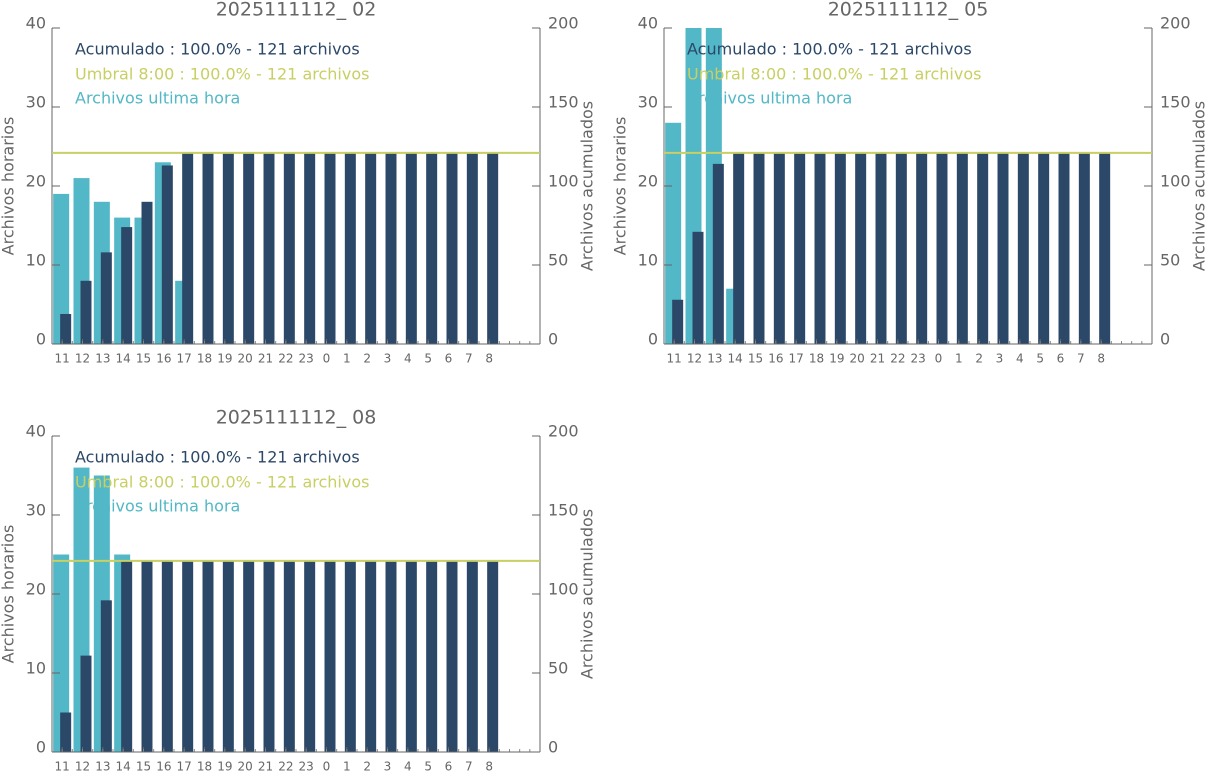 The width and height of the screenshot is (1206, 771). Describe the element at coordinates (36, 510) in the screenshot. I see `y-tick-label: 30` at that location.